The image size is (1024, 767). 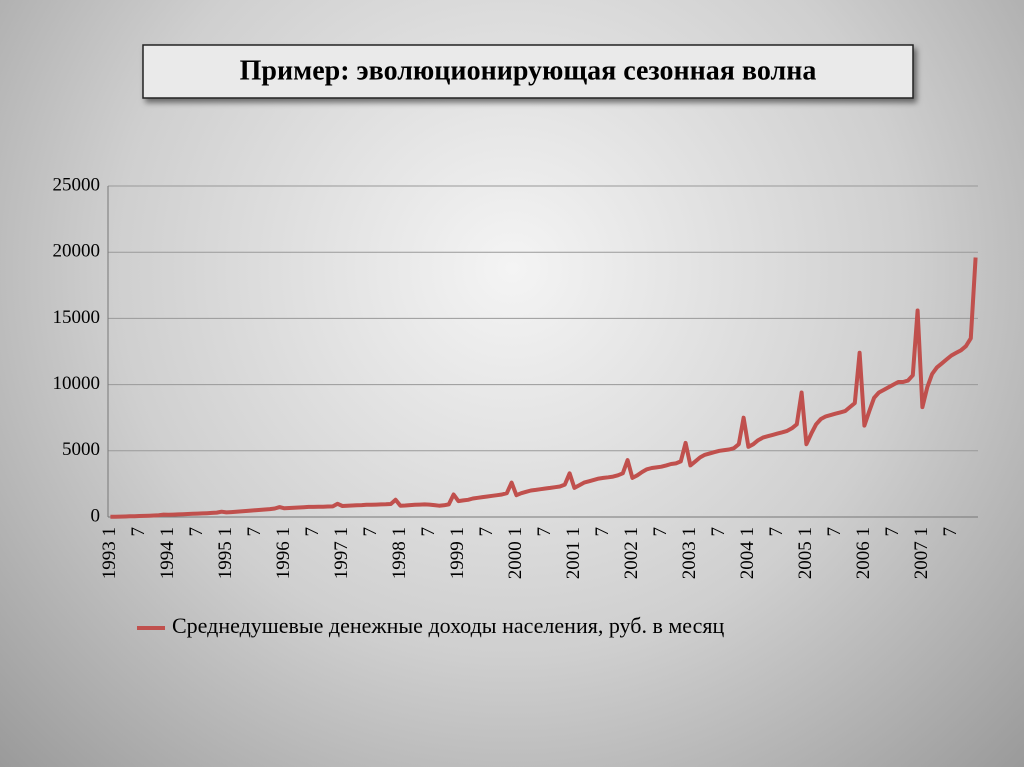 I want to click on chart-title: Пример: эволюционирующая сезонная волна, so click(x=528, y=70).